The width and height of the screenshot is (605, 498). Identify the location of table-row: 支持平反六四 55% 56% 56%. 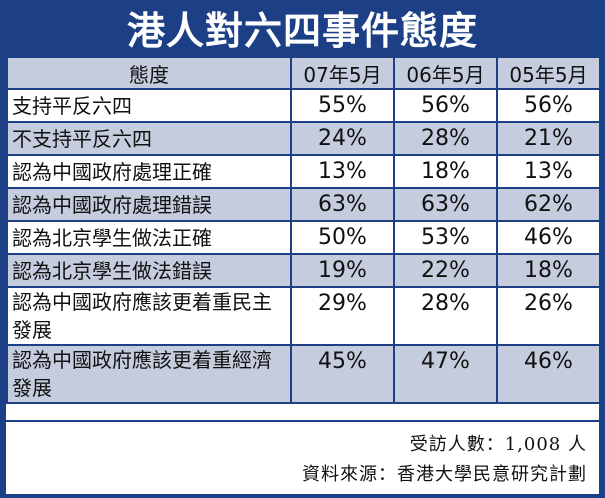
(303, 105).